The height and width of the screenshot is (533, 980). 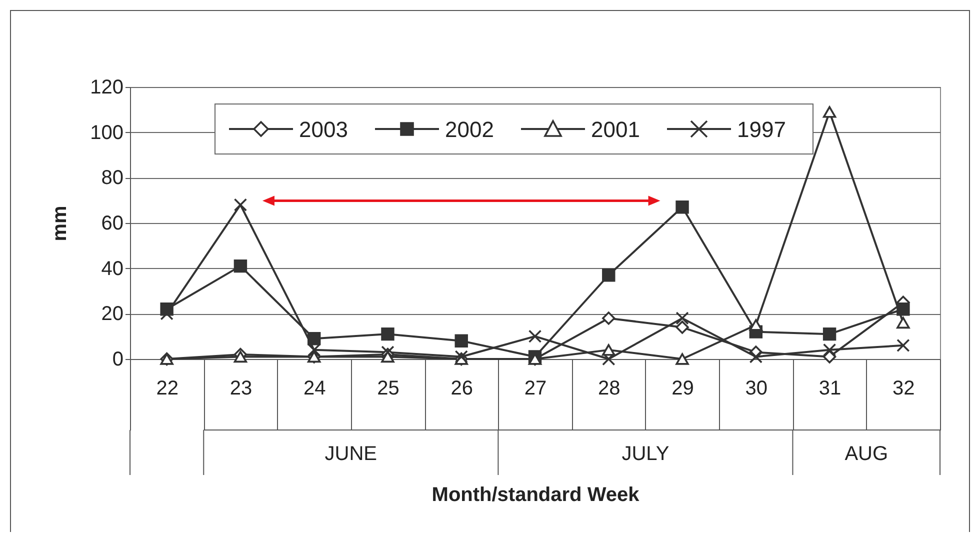 What do you see at coordinates (112, 178) in the screenshot?
I see `y-tick-label: 80` at bounding box center [112, 178].